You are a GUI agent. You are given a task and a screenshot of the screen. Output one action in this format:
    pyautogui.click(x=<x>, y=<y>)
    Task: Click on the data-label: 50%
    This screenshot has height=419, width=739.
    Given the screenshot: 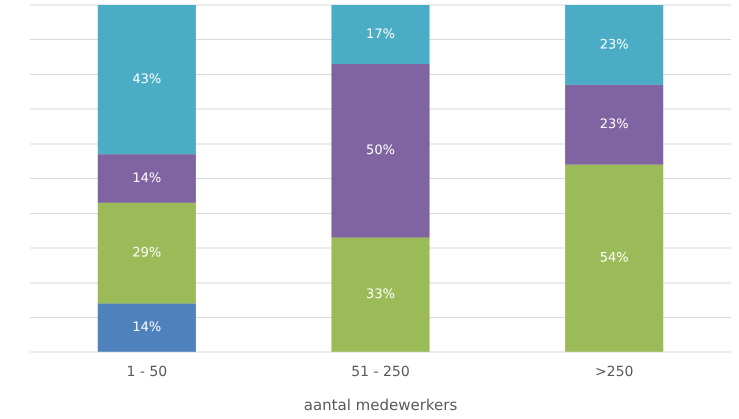 What is the action you would take?
    pyautogui.click(x=380, y=150)
    